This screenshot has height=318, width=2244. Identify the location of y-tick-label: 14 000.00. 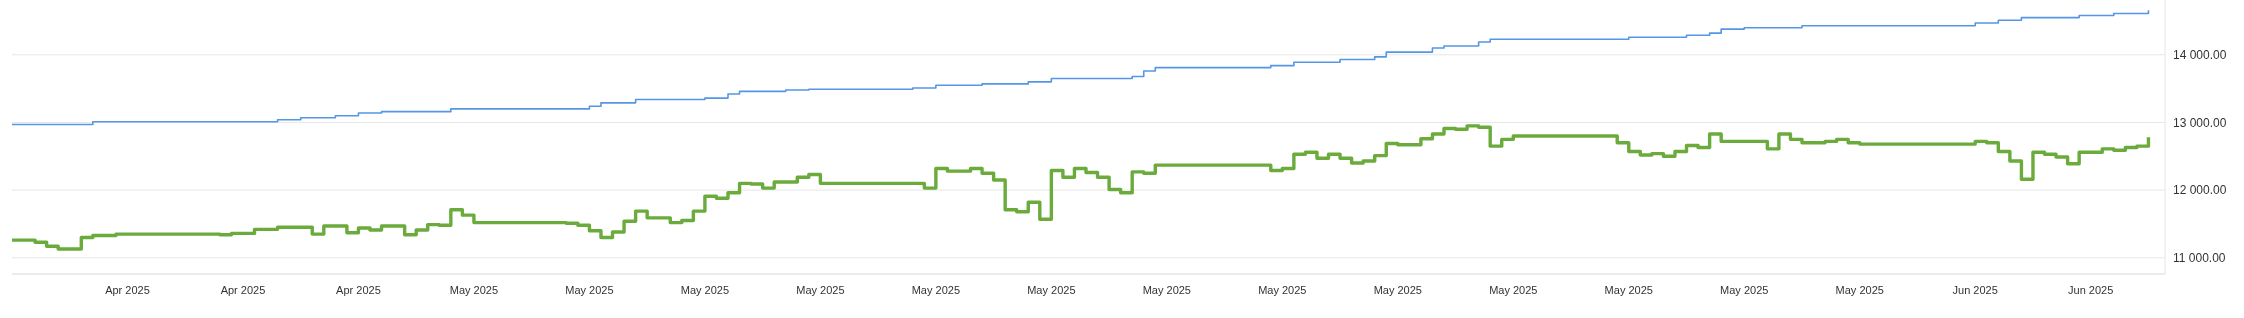
(2200, 55).